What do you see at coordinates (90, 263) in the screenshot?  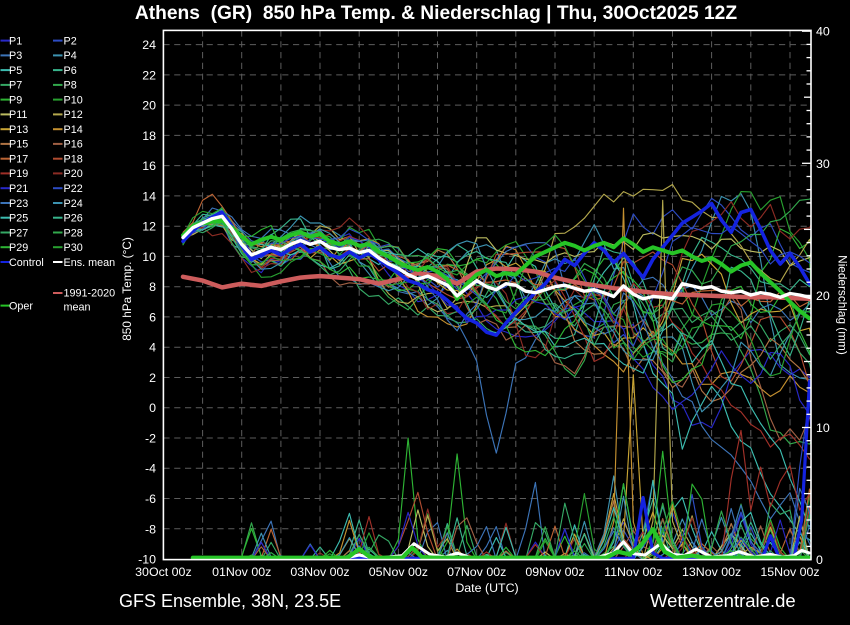 I see `svg-text: Ens. mean` at bounding box center [90, 263].